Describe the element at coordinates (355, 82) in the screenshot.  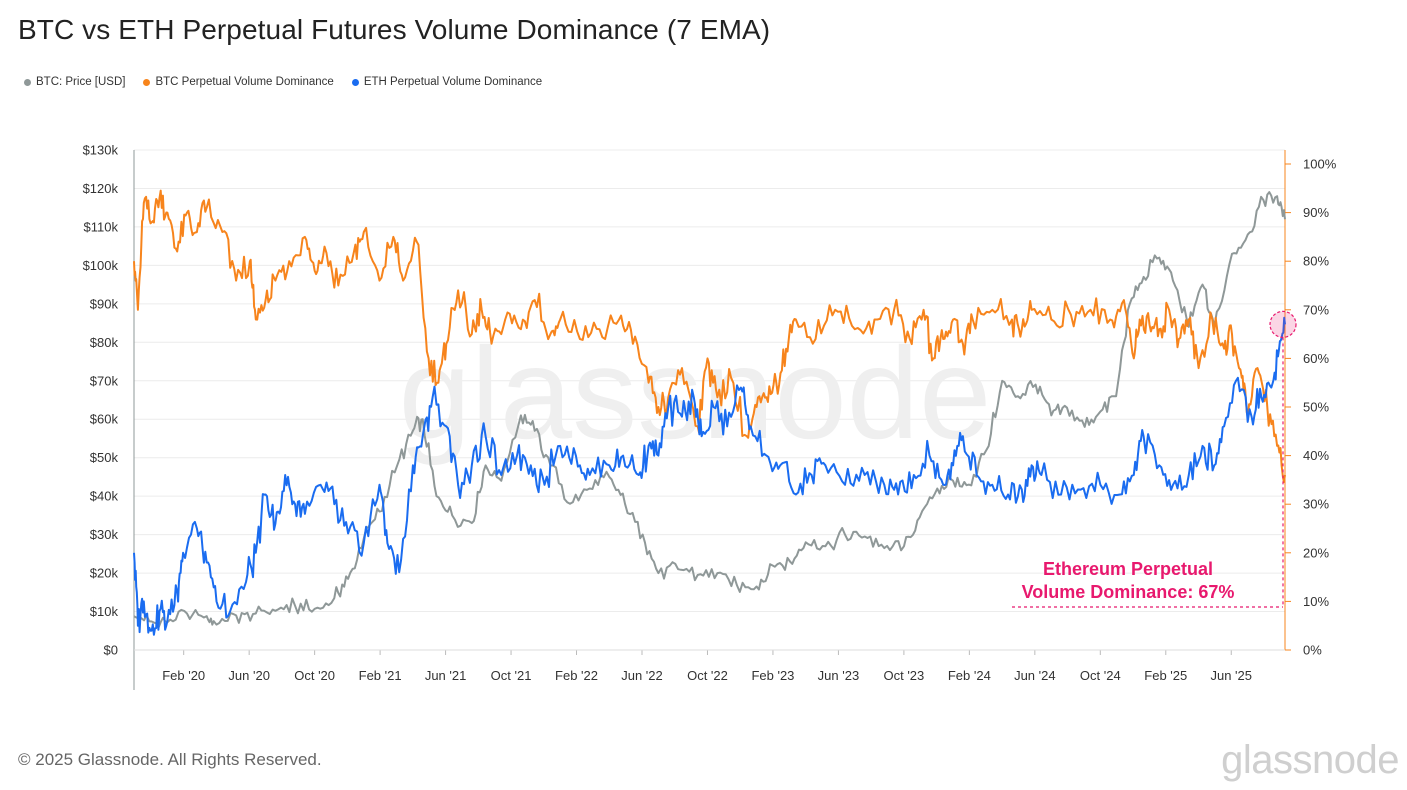
I see `legend-dot-eth-dominance` at that location.